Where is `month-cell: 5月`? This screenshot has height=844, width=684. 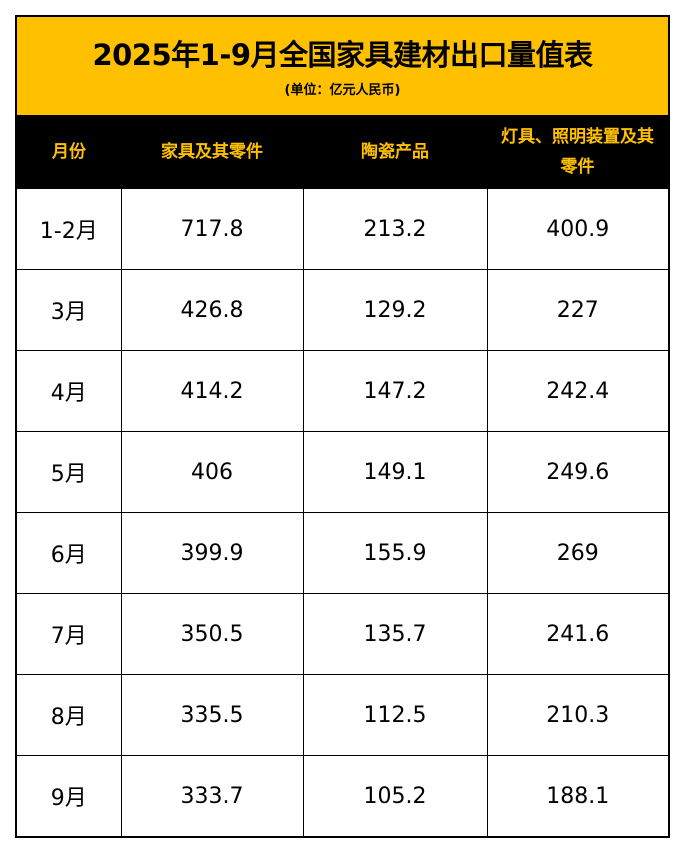
month-cell: 5月 is located at coordinates (69, 472).